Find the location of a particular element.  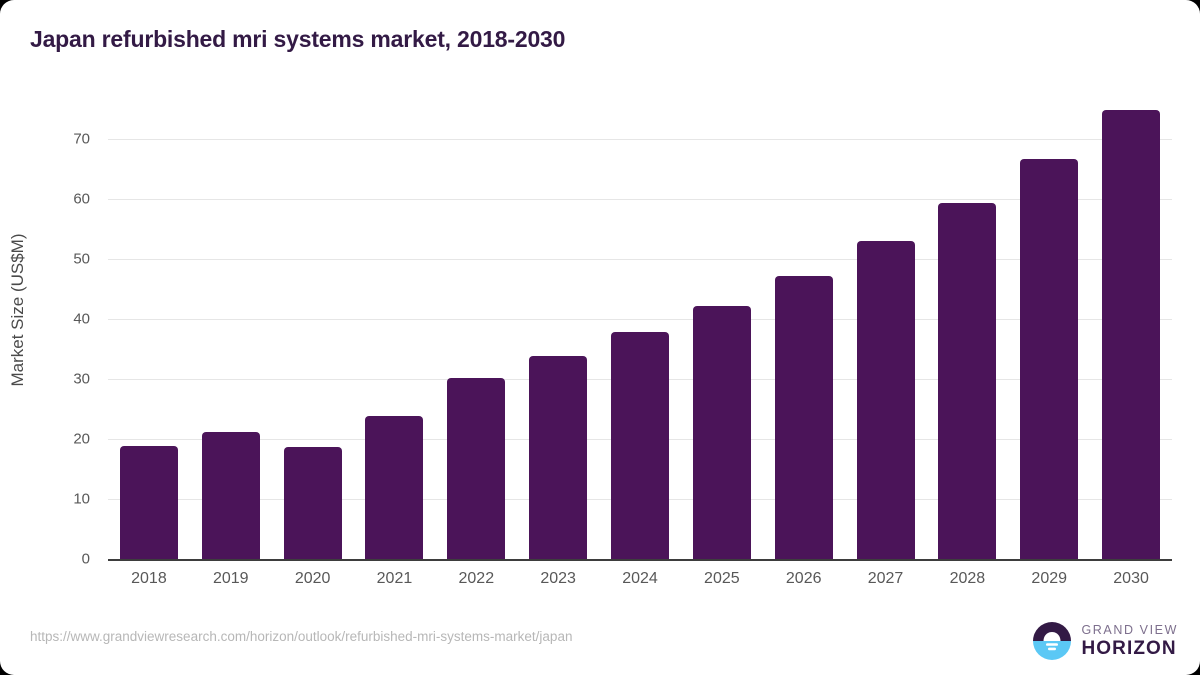

bar-2029 is located at coordinates (1049, 359).